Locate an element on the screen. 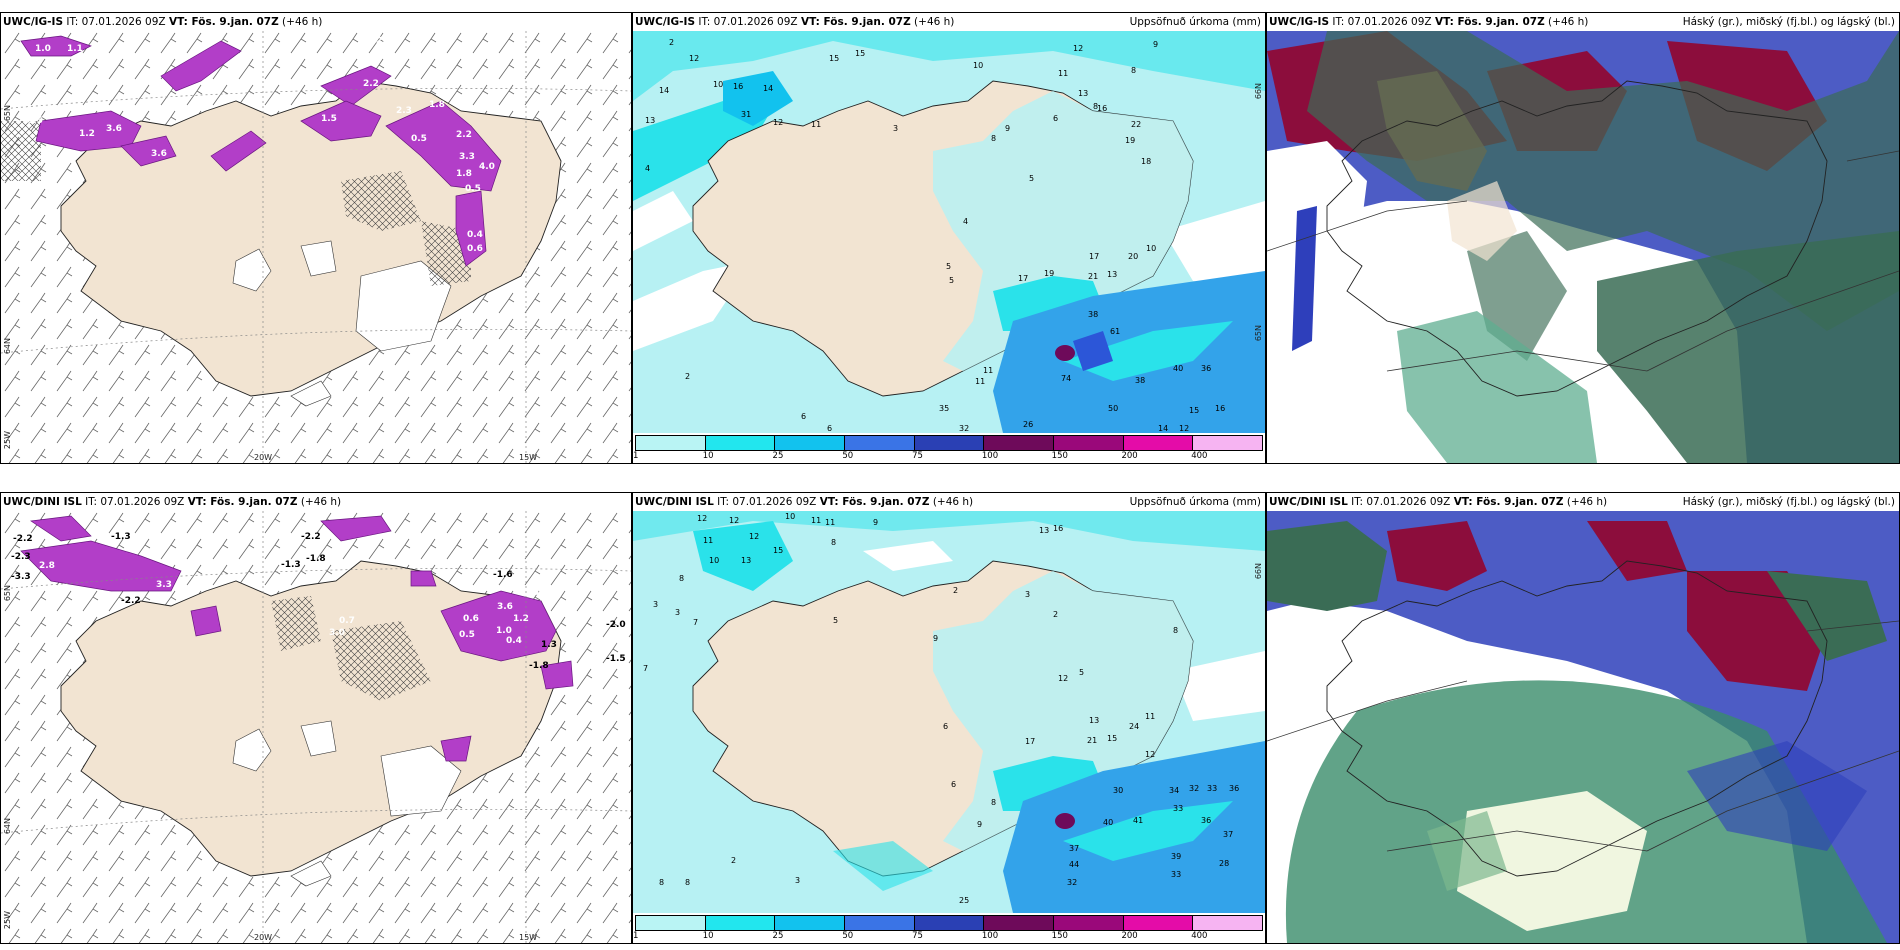 This screenshot has height=950, width=1900. svg-text: 30 is located at coordinates (1118, 790).